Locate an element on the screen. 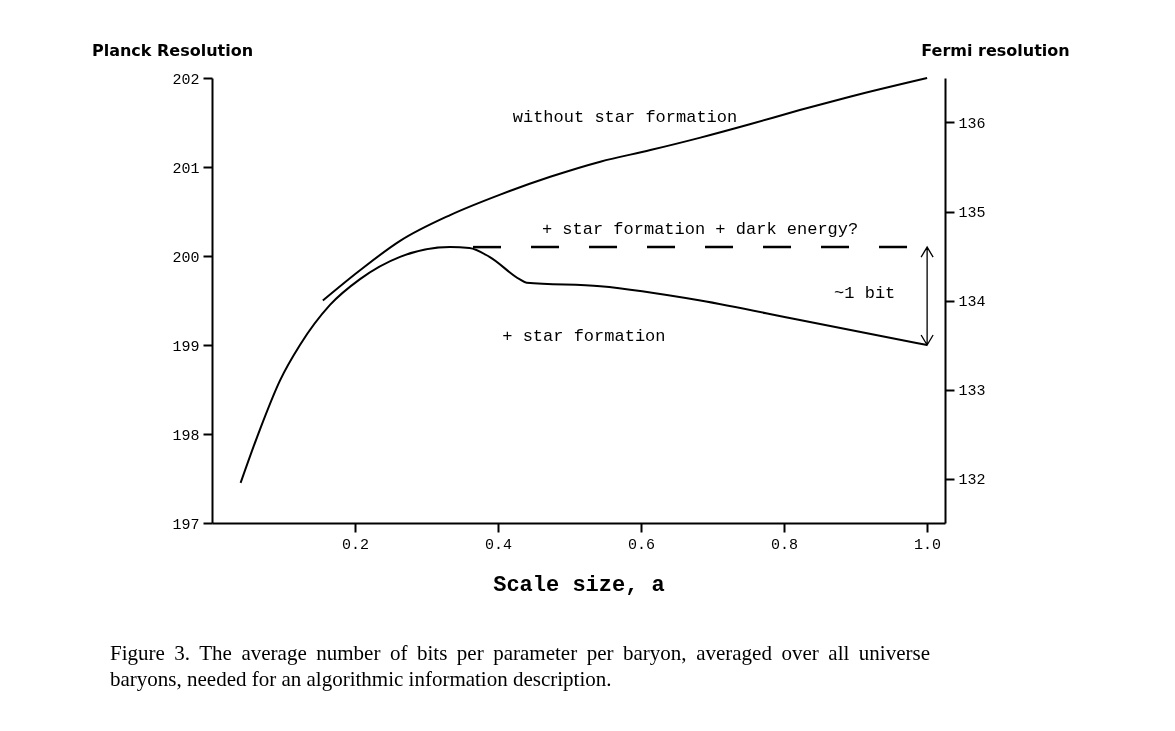 The image size is (1175, 731). caption: Figure 3. The average number of bits per parameter per baryon, averaged over all universe baryons, needed for an algorithmic information description. is located at coordinates (520, 666).